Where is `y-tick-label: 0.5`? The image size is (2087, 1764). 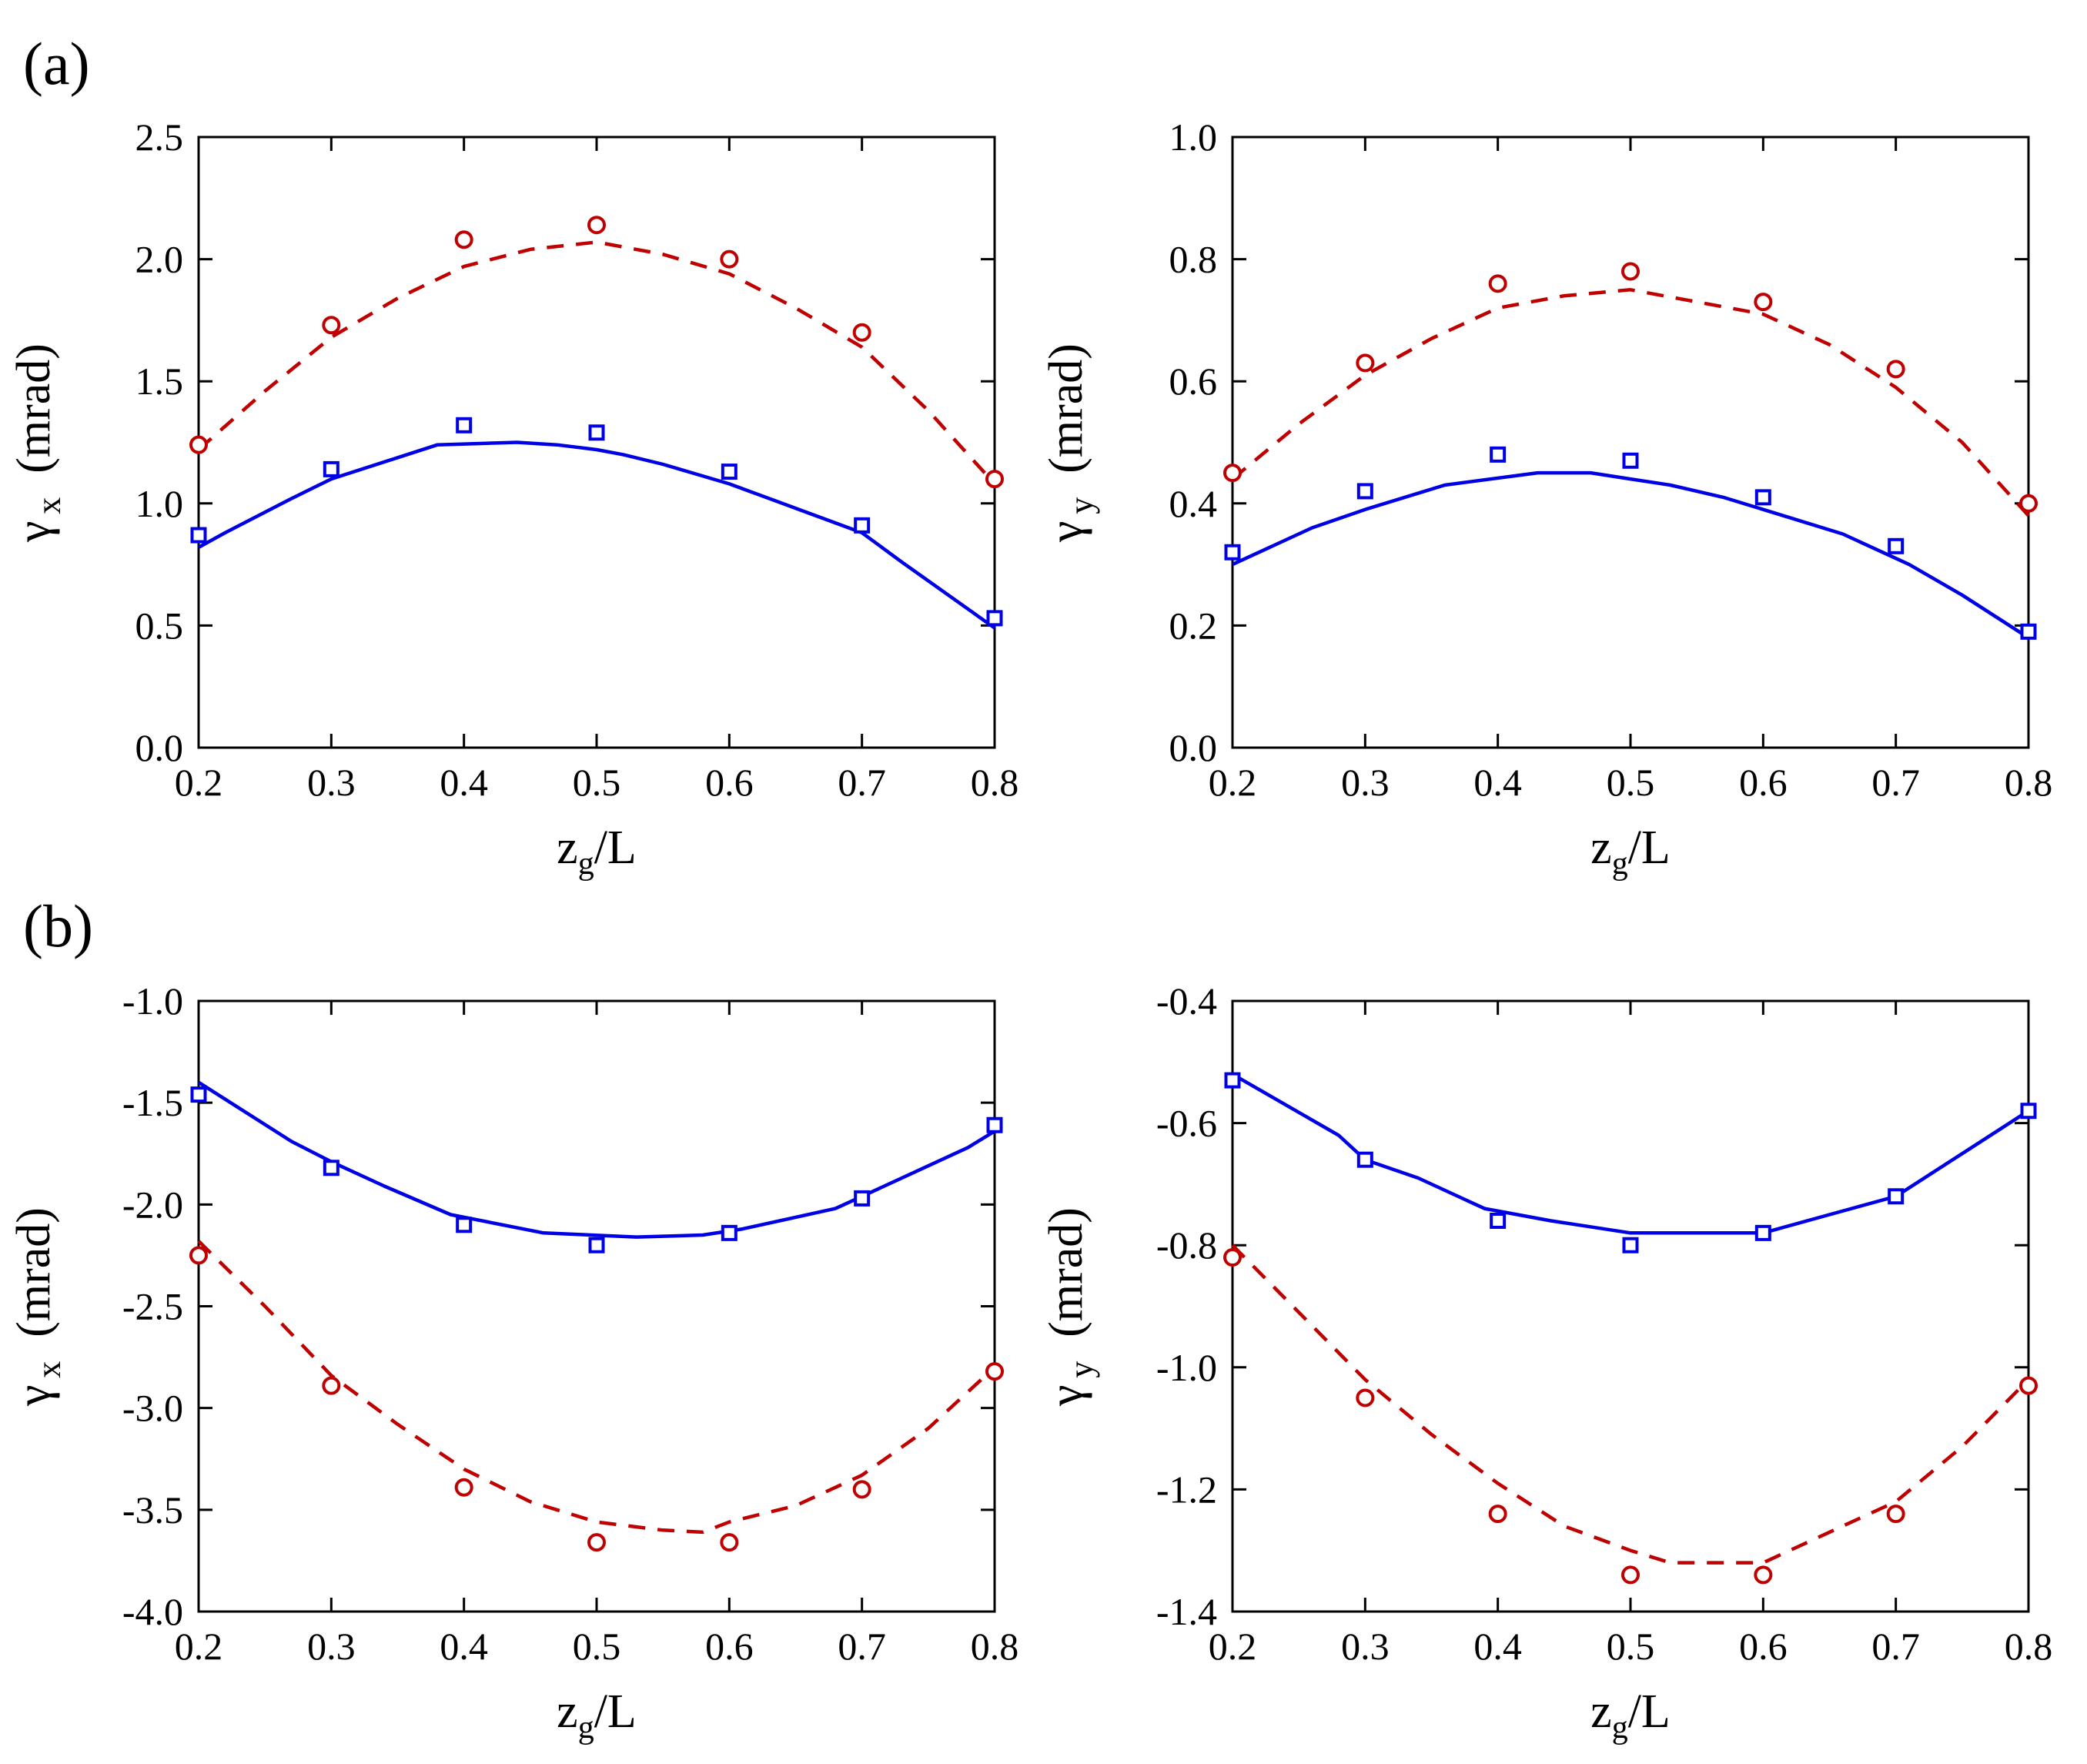 y-tick-label: 0.5 is located at coordinates (159, 625).